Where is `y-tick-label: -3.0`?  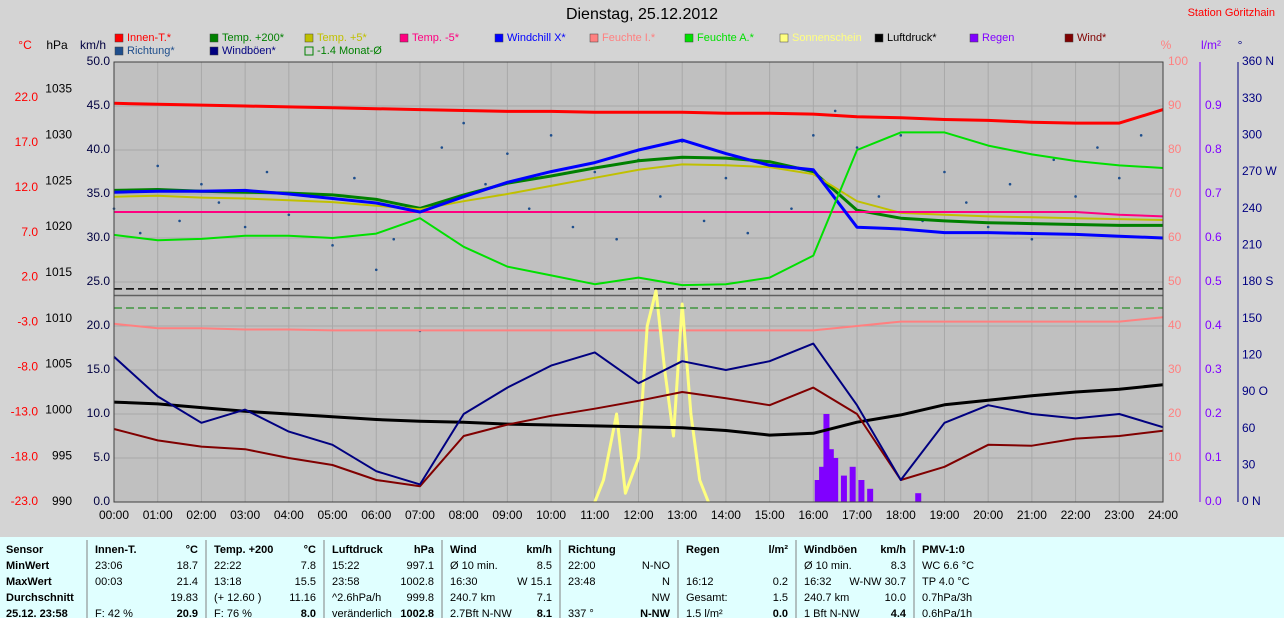 y-tick-label: -3.0 is located at coordinates (27, 322).